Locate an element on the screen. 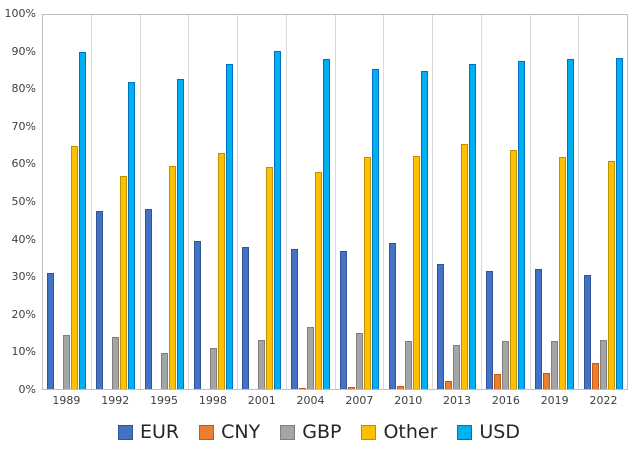 The height and width of the screenshot is (451, 638). legend-item-eur: EUR is located at coordinates (148, 432).